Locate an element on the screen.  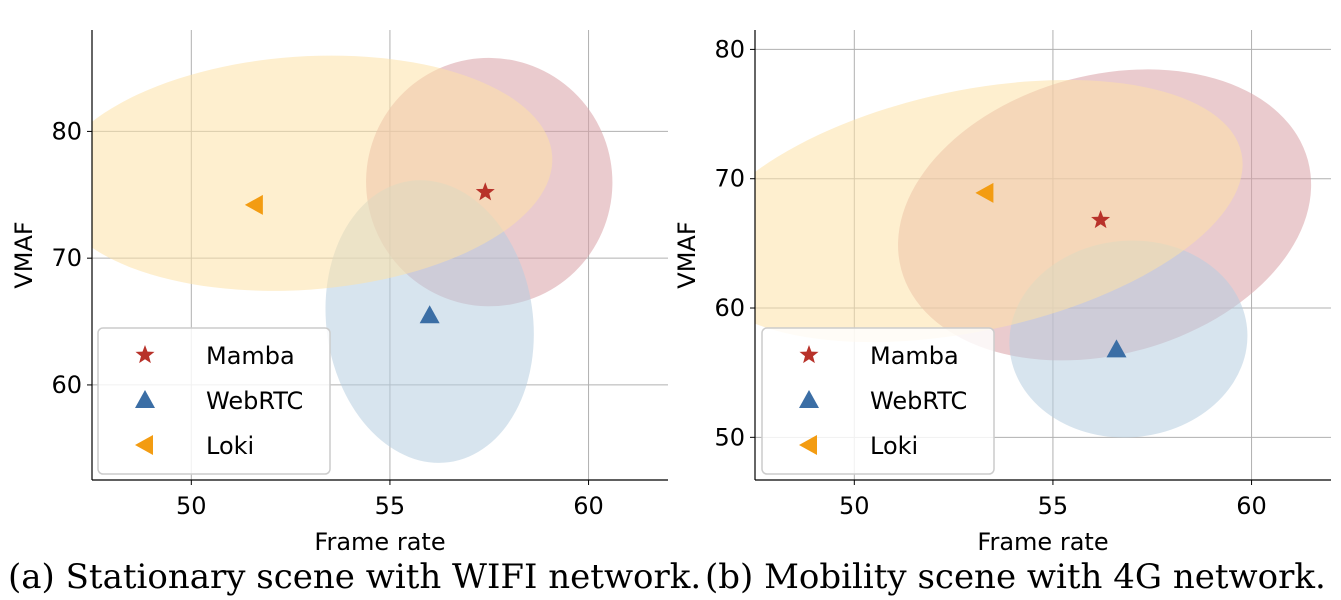
y-tick-label: 50 is located at coordinates (729, 437).